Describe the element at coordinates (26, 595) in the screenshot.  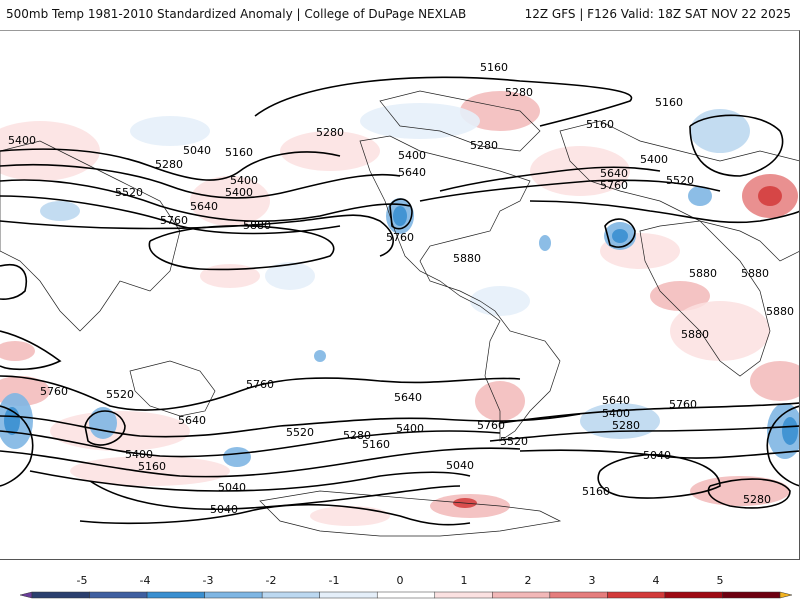
I see `colorbar-left-arrow` at that location.